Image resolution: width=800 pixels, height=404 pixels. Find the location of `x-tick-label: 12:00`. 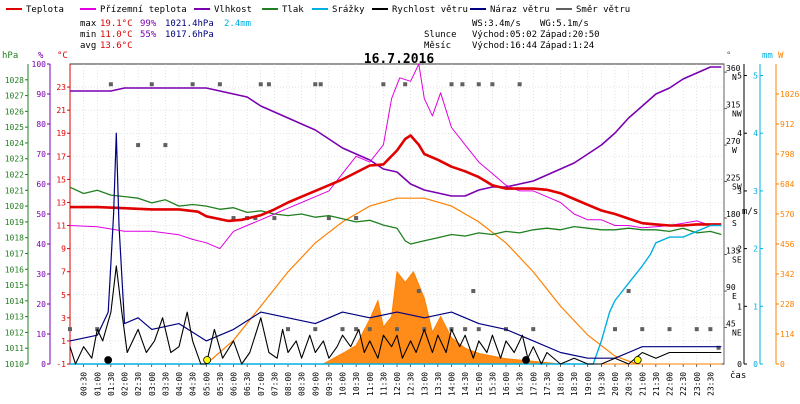

x-tick-label: 12:00 is located at coordinates (397, 384).